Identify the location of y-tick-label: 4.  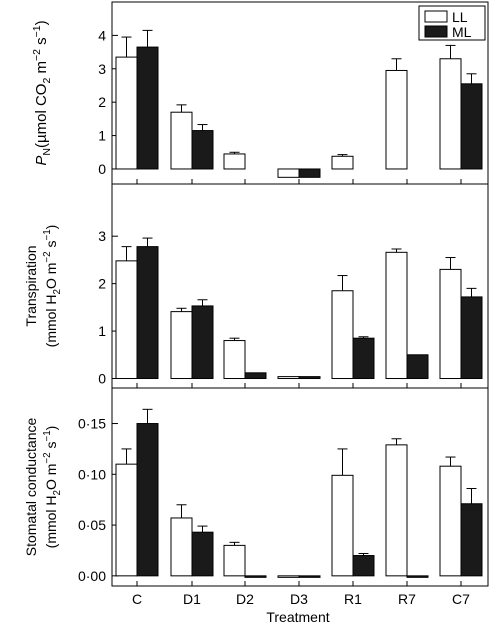
(102, 35).